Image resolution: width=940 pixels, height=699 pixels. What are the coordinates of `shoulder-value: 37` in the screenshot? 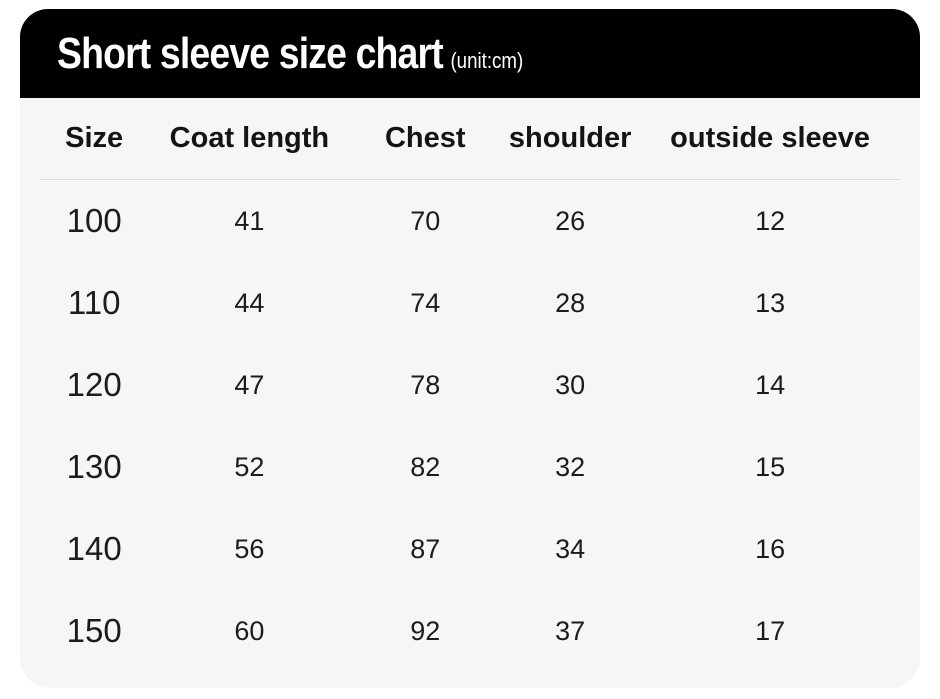 It's located at (570, 630).